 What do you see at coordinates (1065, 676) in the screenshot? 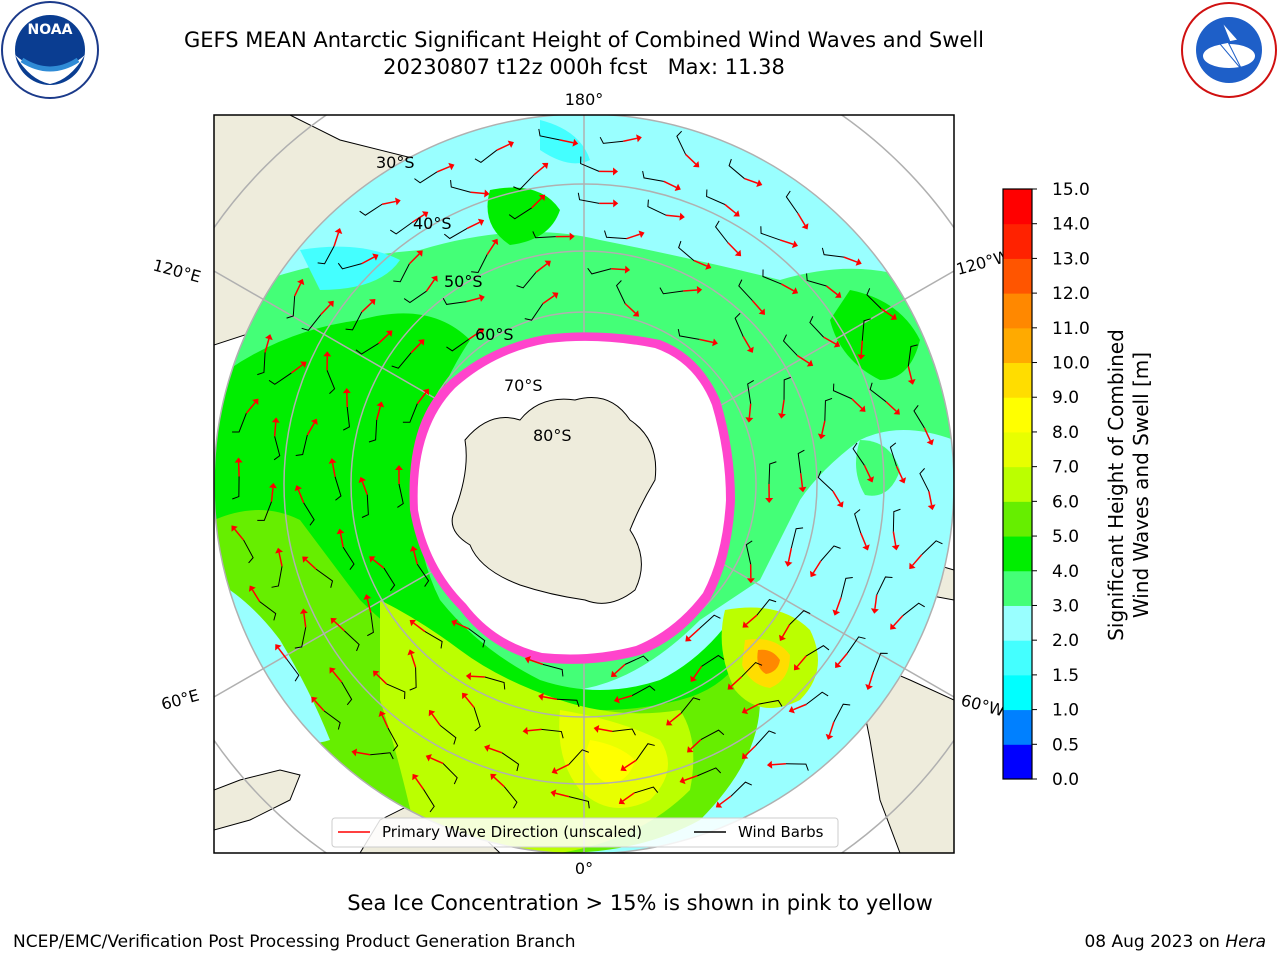
I see `colorbar-tick-label: 1.5` at bounding box center [1065, 676].